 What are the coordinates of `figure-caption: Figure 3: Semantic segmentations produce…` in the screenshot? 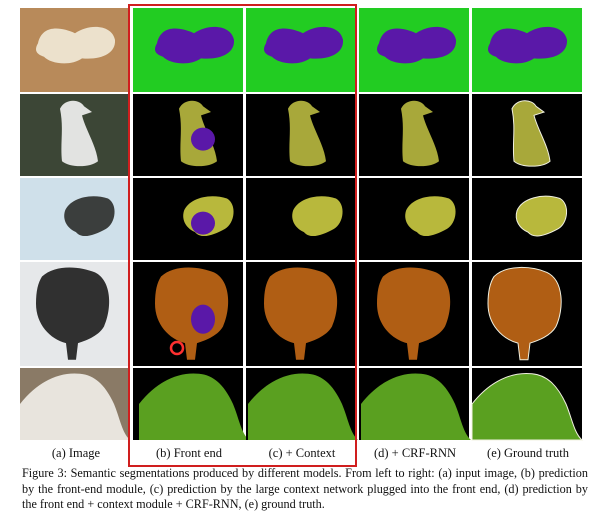 It's located at (305, 488).